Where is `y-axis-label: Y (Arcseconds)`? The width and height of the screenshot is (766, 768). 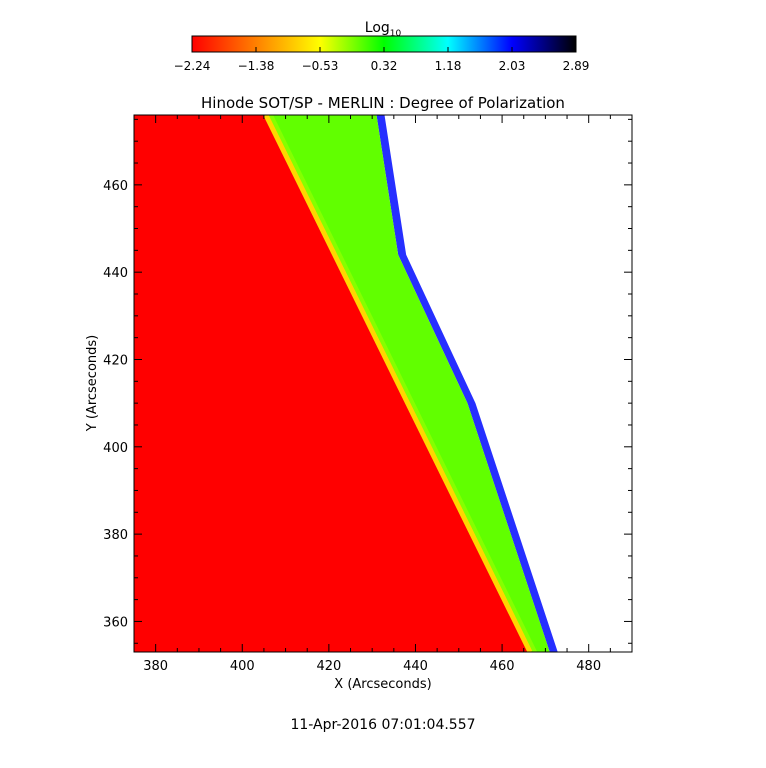
y-axis-label: Y (Arcseconds) is located at coordinates (92, 383).